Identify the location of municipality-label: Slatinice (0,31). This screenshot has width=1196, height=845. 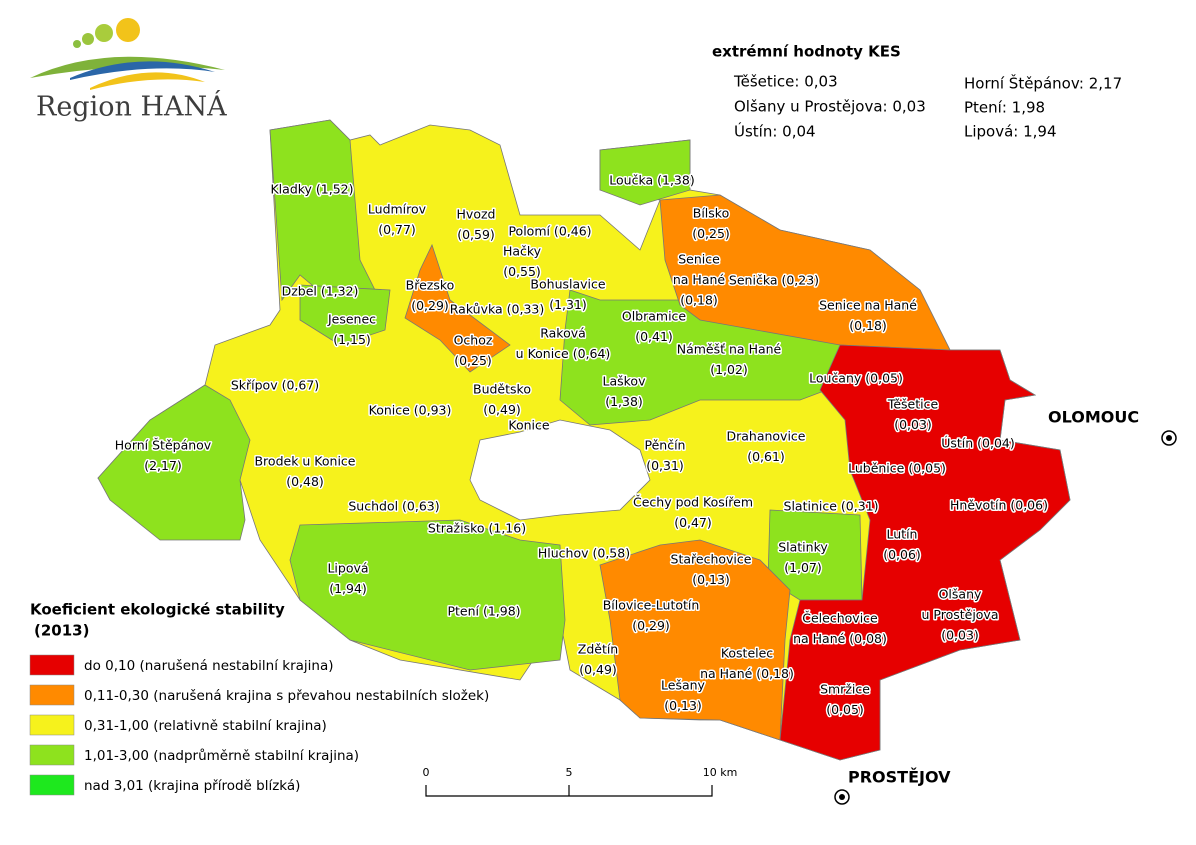
(831, 506).